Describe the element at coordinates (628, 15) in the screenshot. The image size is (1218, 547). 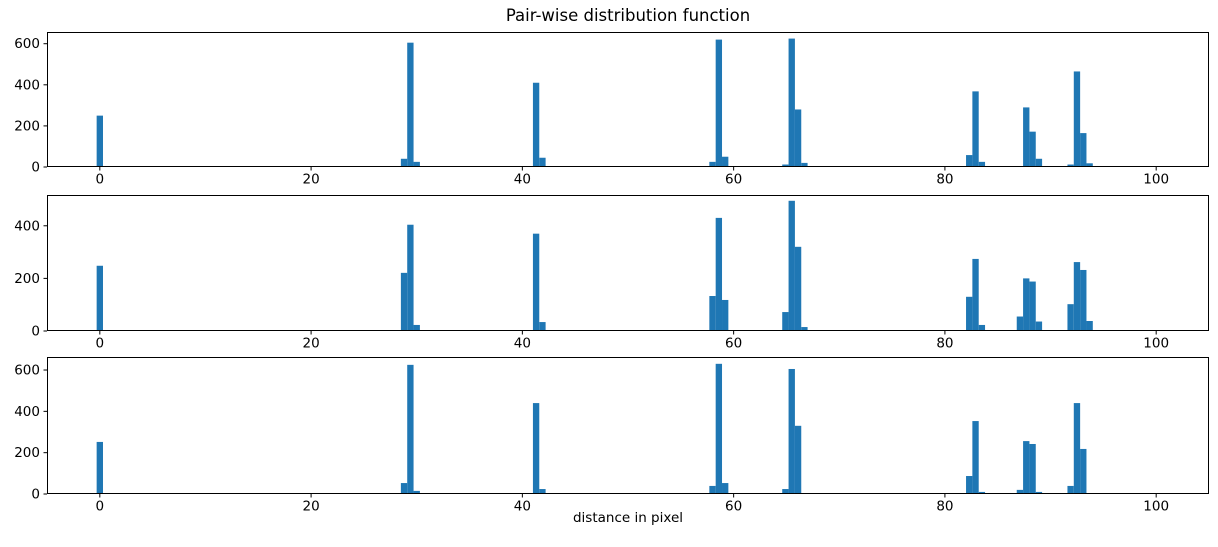
I see `chart-title: Pair-wise distribution function` at that location.